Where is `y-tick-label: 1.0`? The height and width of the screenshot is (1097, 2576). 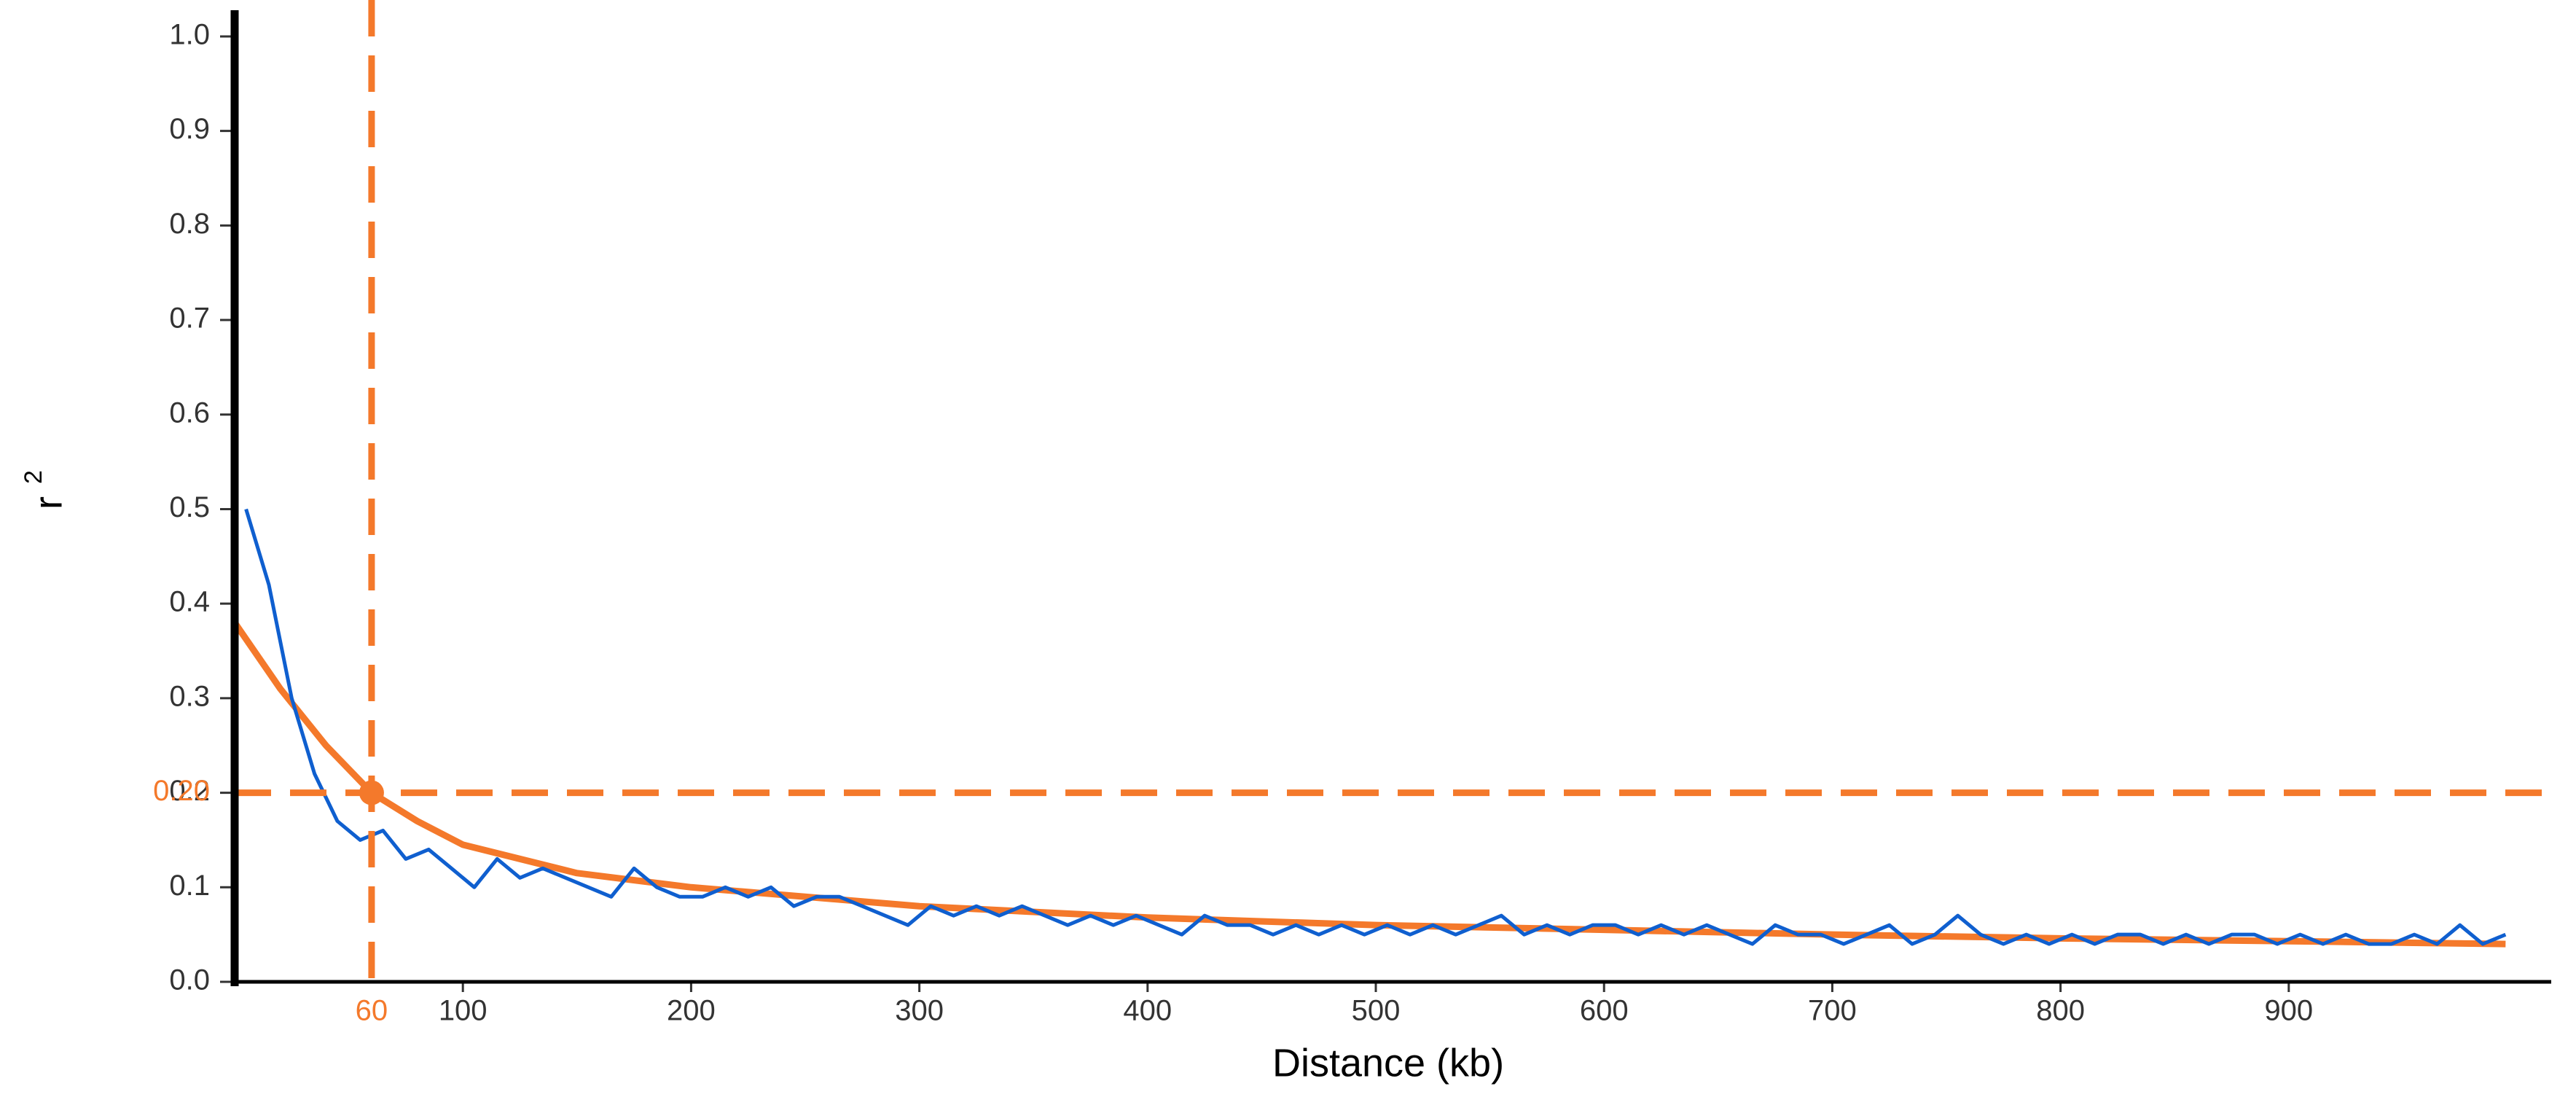
y-tick-label: 1.0 is located at coordinates (189, 35).